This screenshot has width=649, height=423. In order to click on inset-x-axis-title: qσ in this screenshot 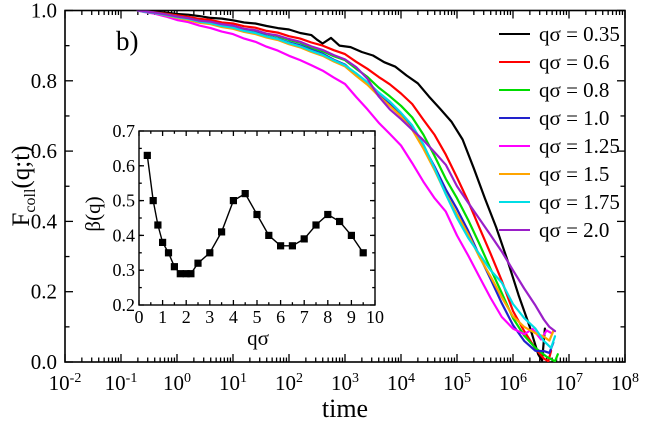, I will do `click(258, 338)`.